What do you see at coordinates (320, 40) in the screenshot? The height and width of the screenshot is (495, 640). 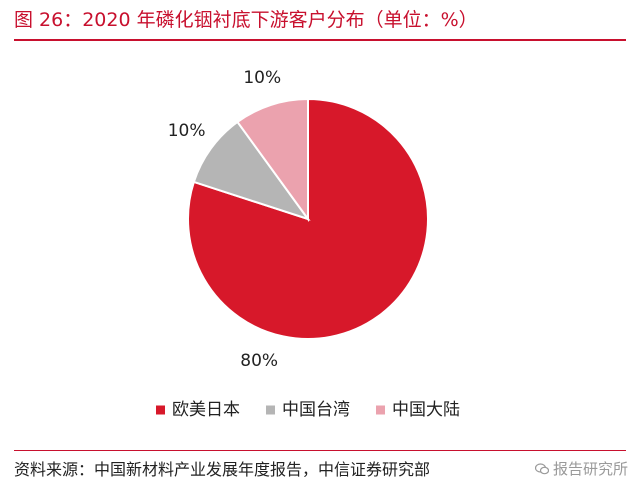 I see `title-divider` at bounding box center [320, 40].